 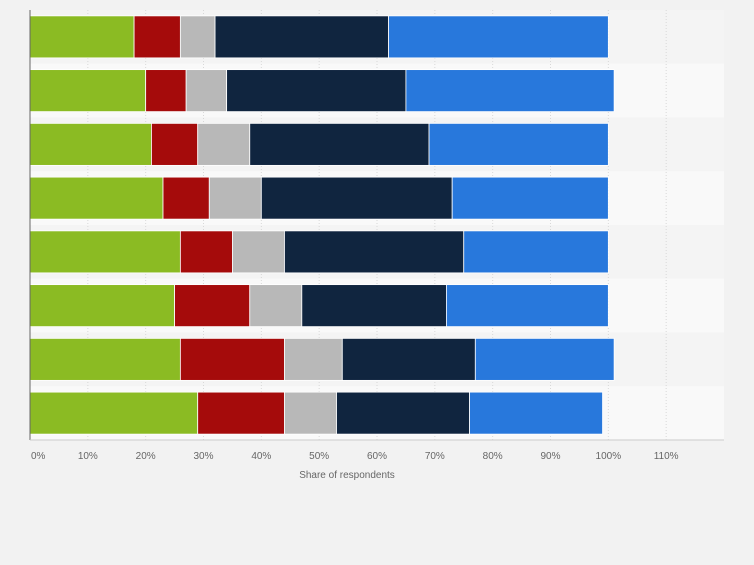 What do you see at coordinates (550, 456) in the screenshot?
I see `x-tick-label: 90%` at bounding box center [550, 456].